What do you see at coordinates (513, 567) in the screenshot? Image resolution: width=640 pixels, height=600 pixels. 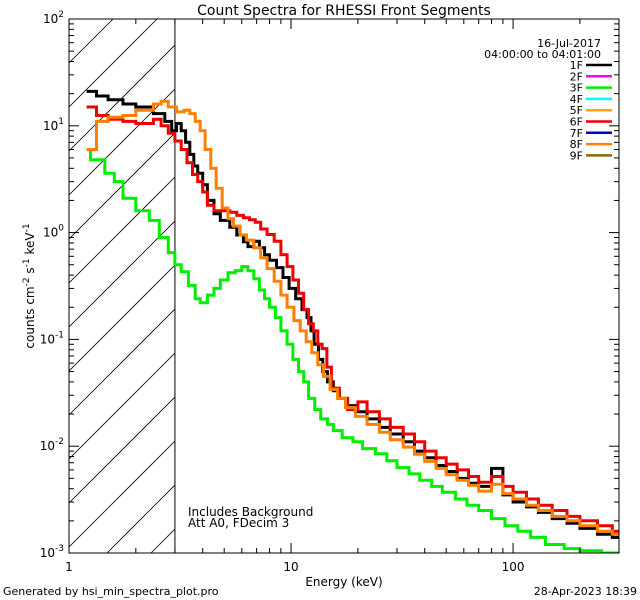 I see `x-tick-label: 100` at bounding box center [513, 567].